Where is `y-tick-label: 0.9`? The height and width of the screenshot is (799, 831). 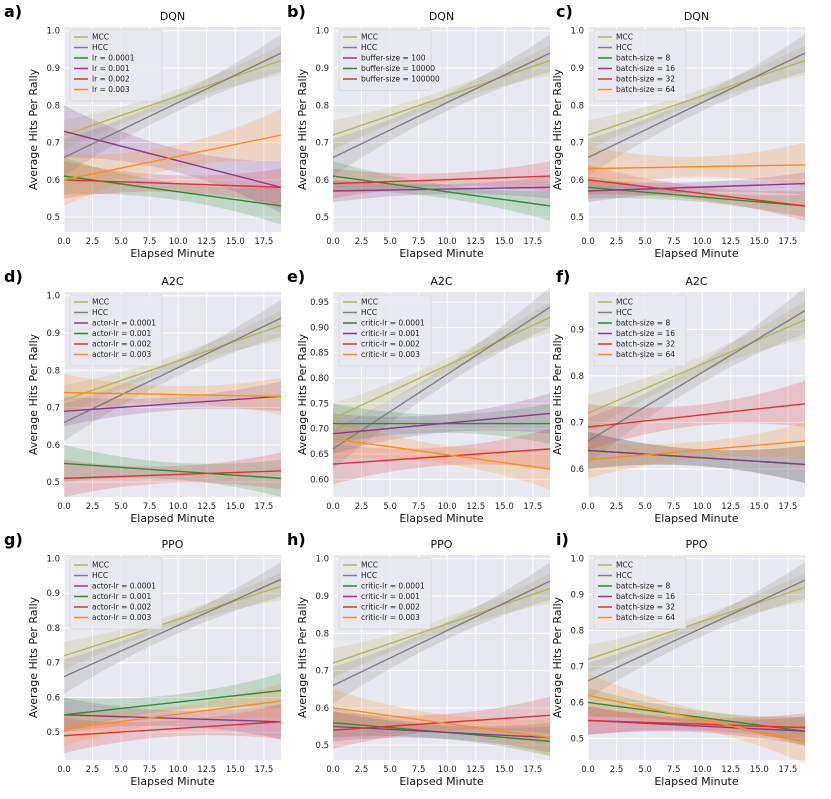
y-tick-label: 0.9 is located at coordinates (577, 69).